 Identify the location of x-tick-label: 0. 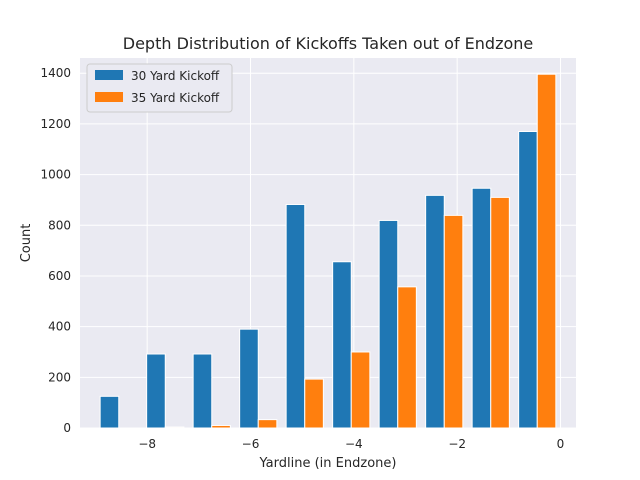
(561, 444).